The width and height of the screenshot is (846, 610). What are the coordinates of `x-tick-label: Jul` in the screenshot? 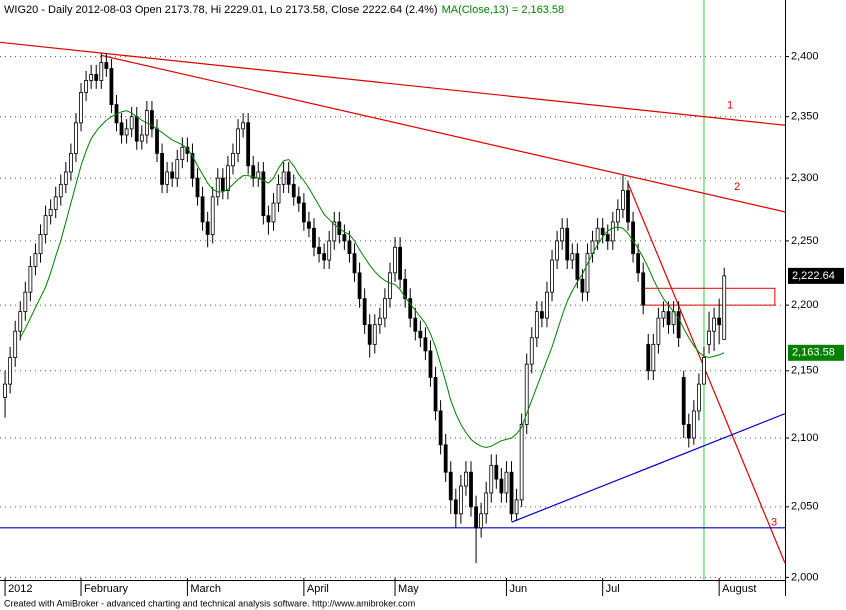 It's located at (613, 589).